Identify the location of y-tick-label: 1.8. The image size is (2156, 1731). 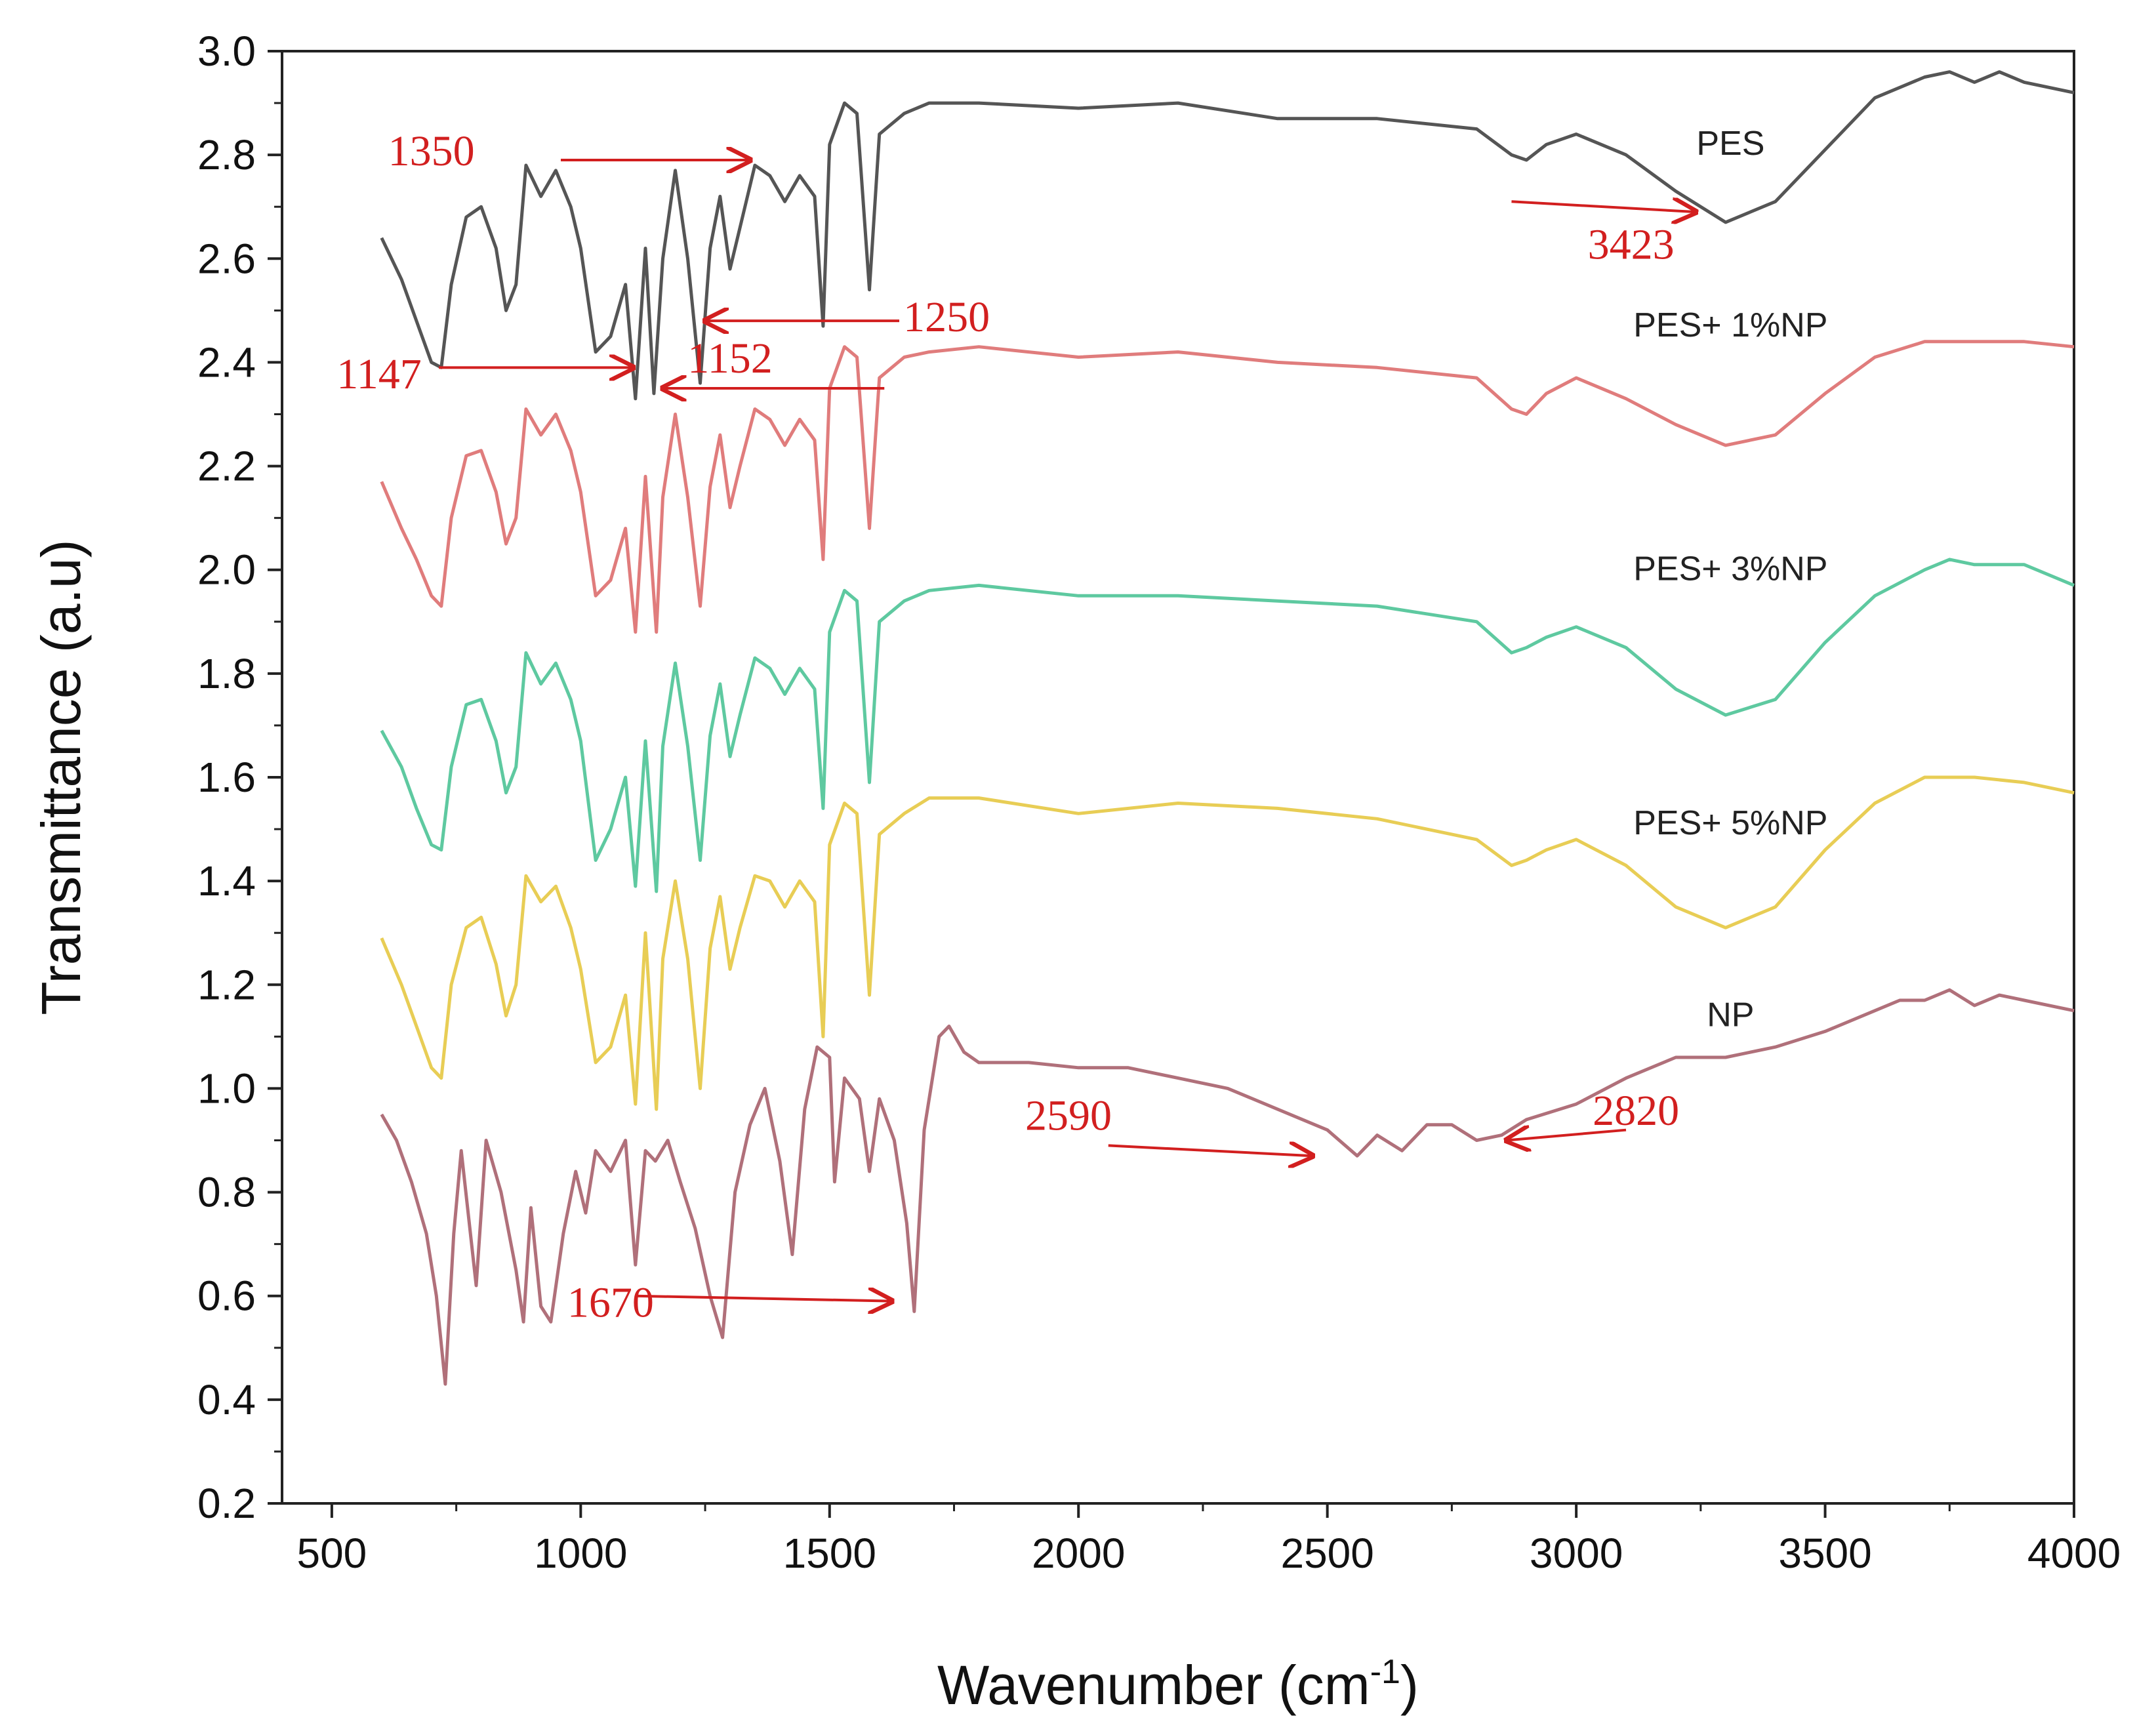
(226, 673).